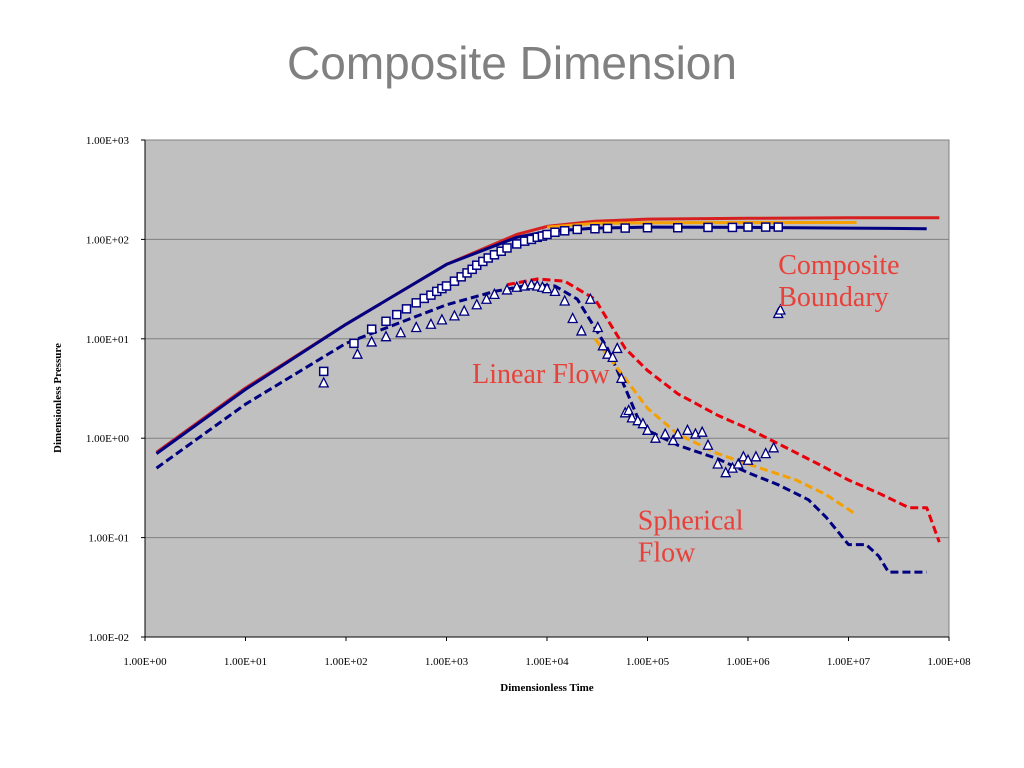 The height and width of the screenshot is (768, 1024). What do you see at coordinates (648, 662) in the screenshot?
I see `x-tick-label: 1.00E+05` at bounding box center [648, 662].